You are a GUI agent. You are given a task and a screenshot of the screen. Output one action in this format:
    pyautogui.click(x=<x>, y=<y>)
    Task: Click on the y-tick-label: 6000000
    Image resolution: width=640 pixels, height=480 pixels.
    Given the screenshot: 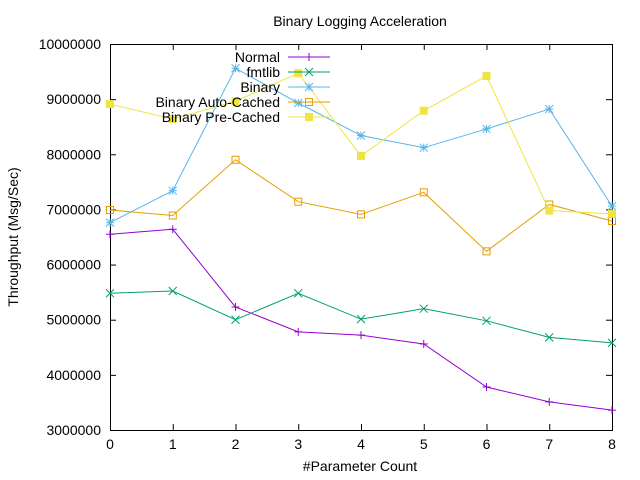 What is the action you would take?
    pyautogui.click(x=73, y=265)
    